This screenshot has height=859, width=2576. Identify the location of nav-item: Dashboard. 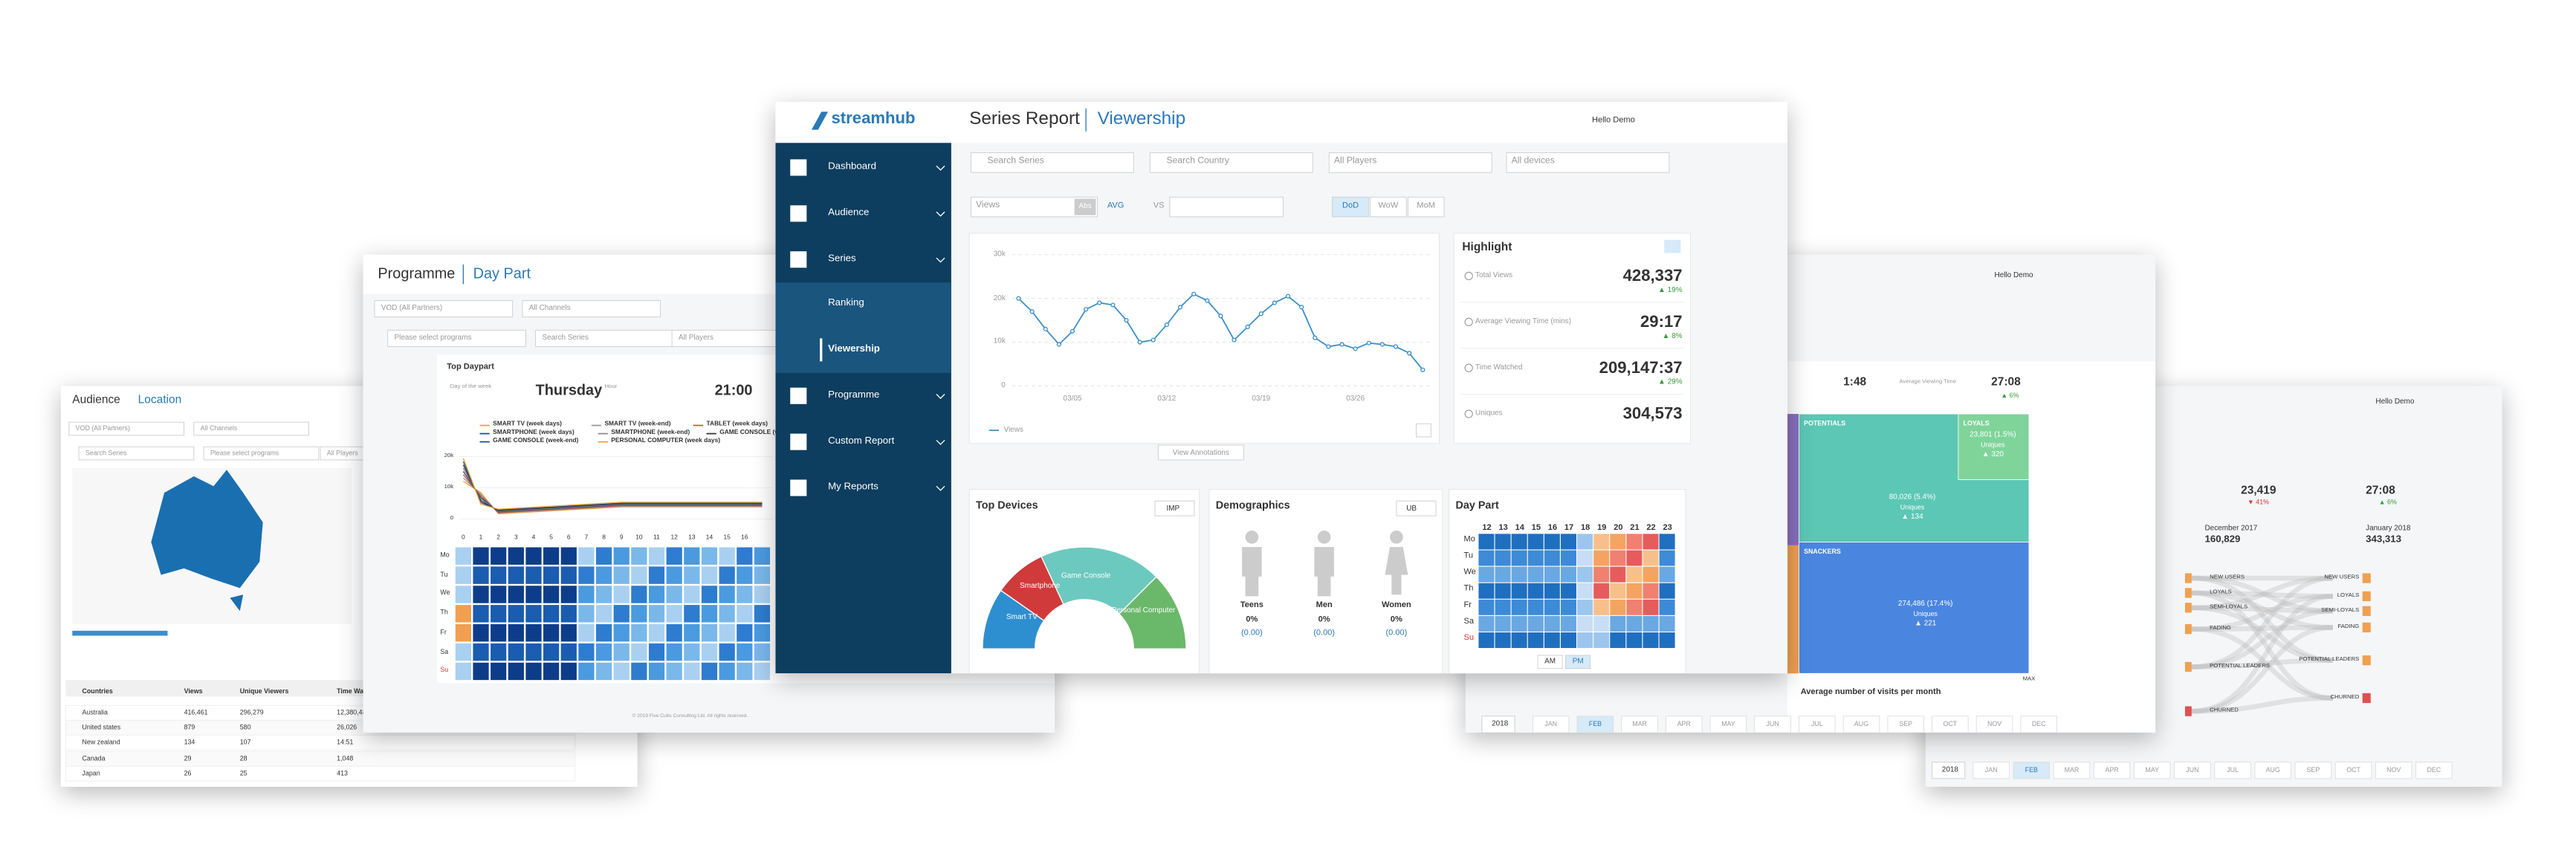
(852, 167).